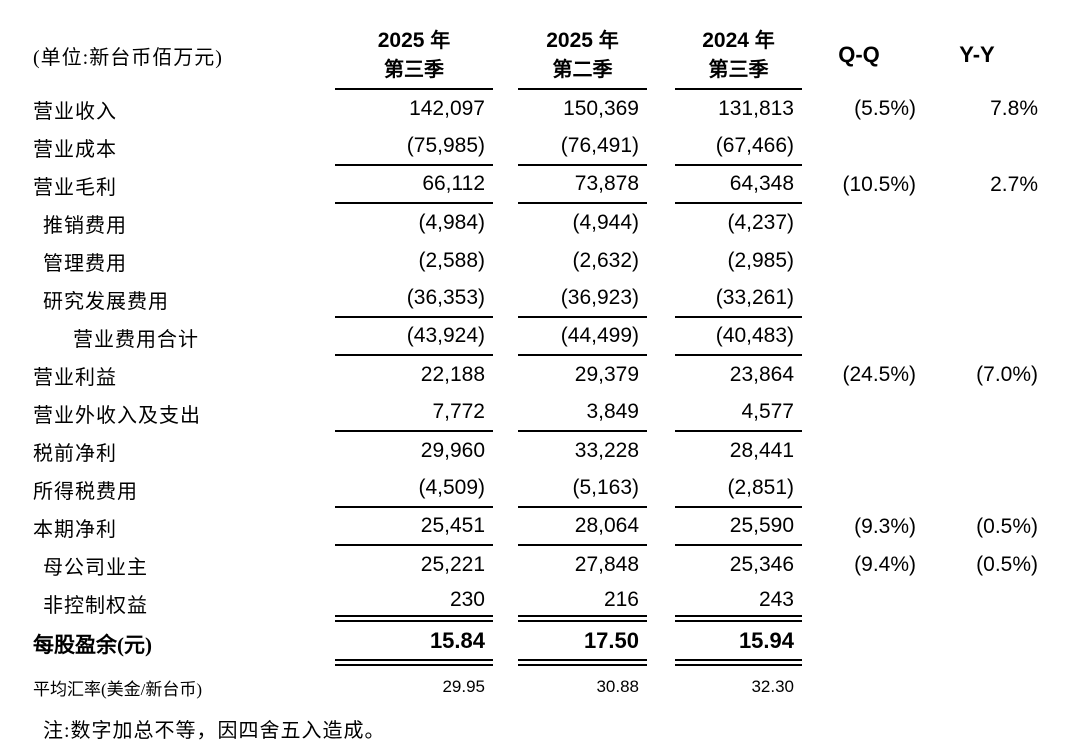 Image resolution: width=1076 pixels, height=748 pixels. I want to click on footnote-row: 注:数字加总不等，因四舍五入造成。, so click(554, 728).